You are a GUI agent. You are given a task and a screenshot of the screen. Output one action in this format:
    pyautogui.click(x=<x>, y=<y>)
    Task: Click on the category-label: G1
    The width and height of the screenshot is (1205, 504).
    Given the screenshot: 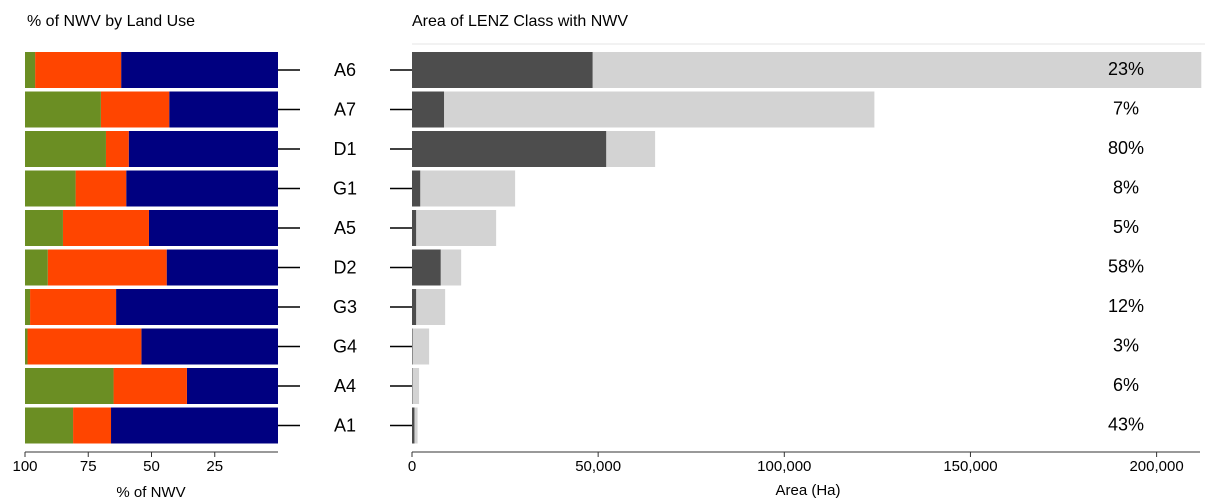 What is the action you would take?
    pyautogui.click(x=345, y=188)
    